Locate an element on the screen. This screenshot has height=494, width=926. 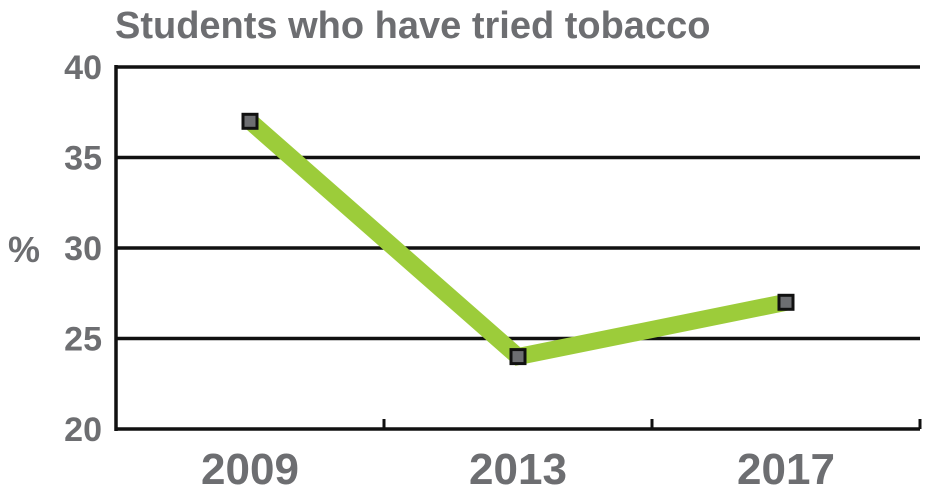
y-tick-label-25: 25 is located at coordinates (83, 340).